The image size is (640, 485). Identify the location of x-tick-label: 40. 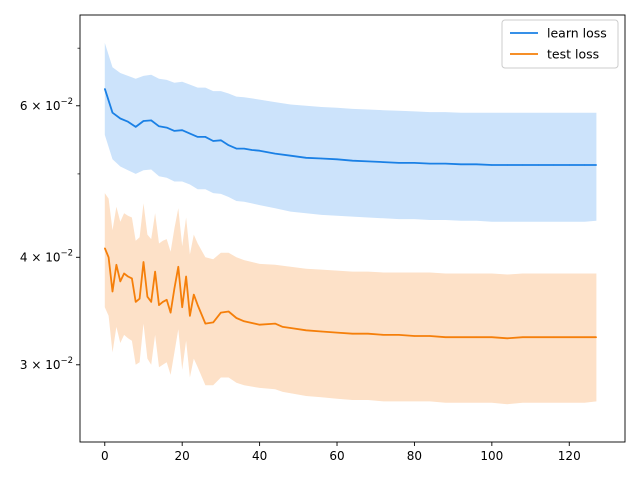
(259, 456).